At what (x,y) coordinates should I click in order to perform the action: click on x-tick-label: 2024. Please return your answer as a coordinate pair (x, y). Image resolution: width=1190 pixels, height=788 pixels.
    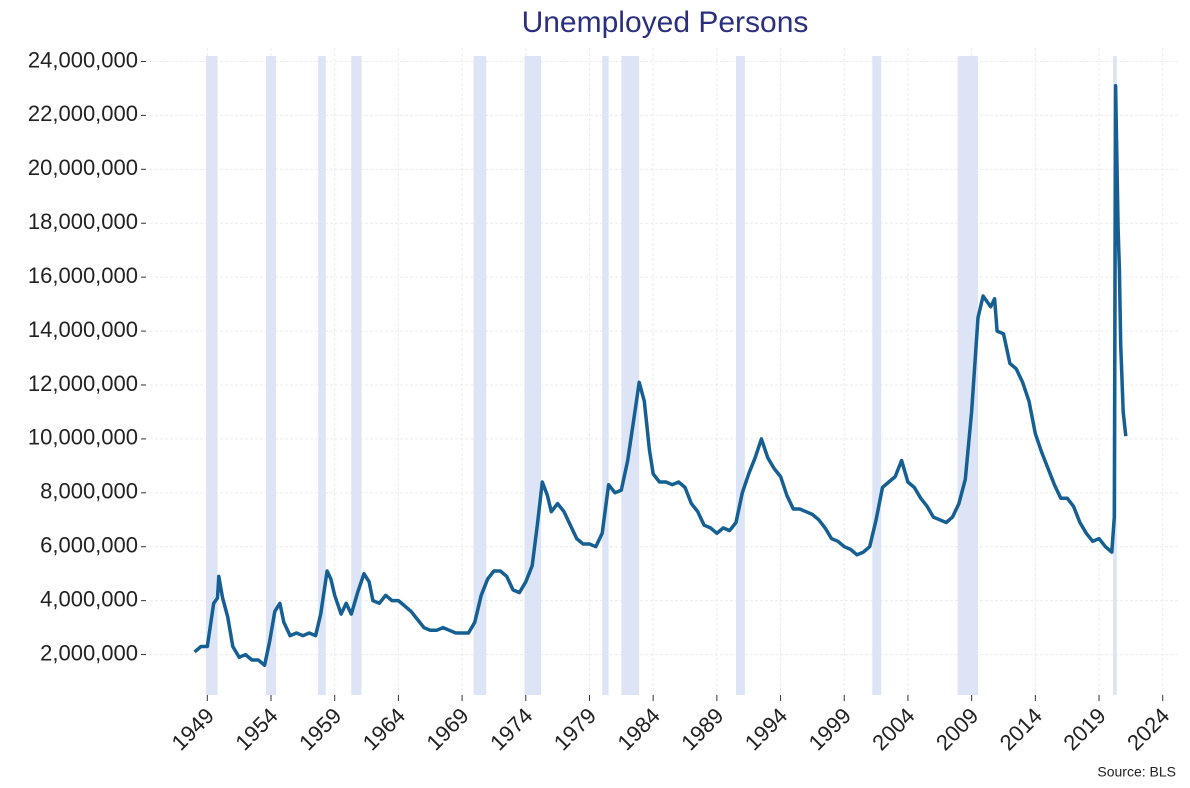
    Looking at the image, I should click on (1148, 729).